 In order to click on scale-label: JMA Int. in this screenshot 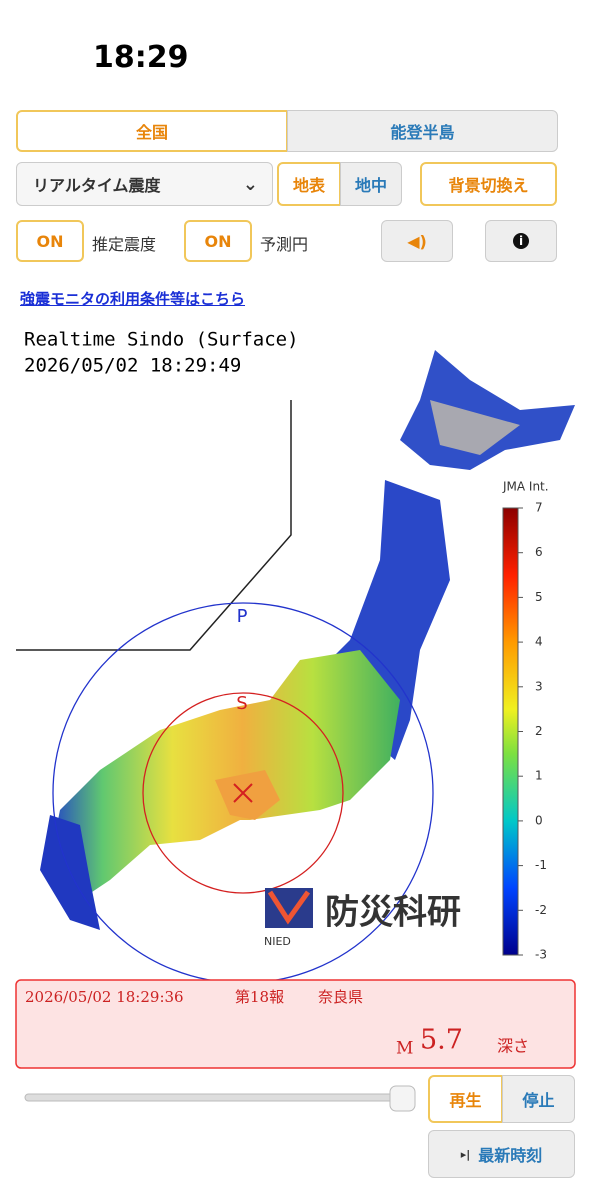, I will do `click(525, 487)`.